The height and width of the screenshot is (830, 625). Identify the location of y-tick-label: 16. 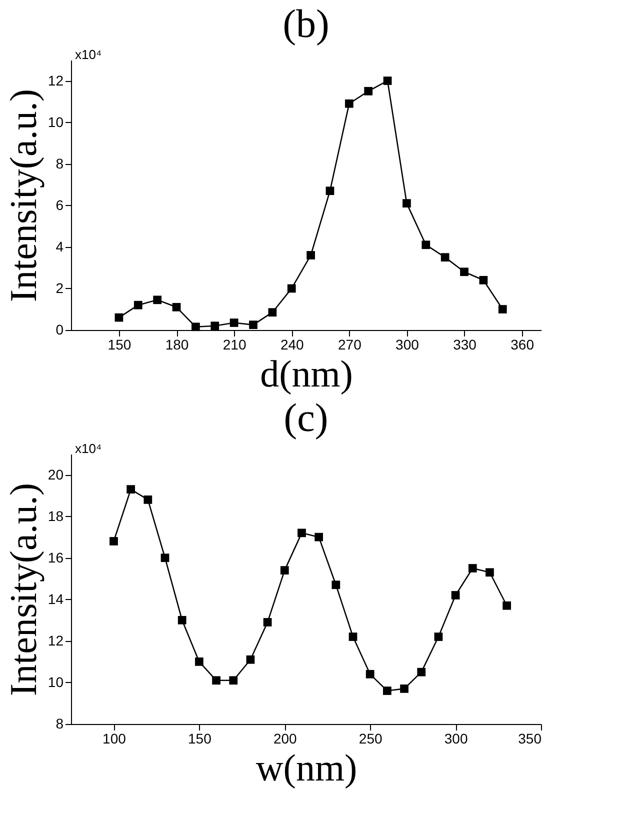
(56, 557).